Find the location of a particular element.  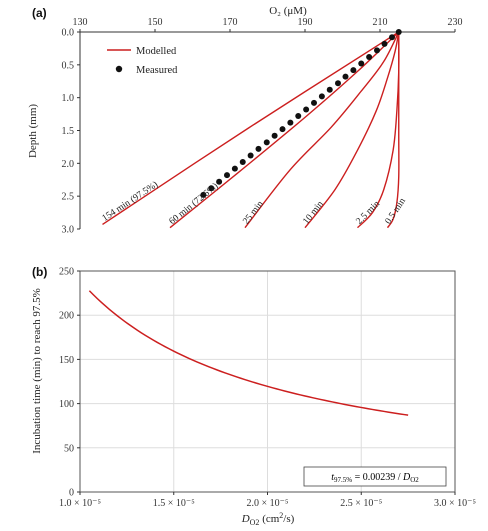

panel-a-y-tick-label: 2.0 is located at coordinates (68, 164).